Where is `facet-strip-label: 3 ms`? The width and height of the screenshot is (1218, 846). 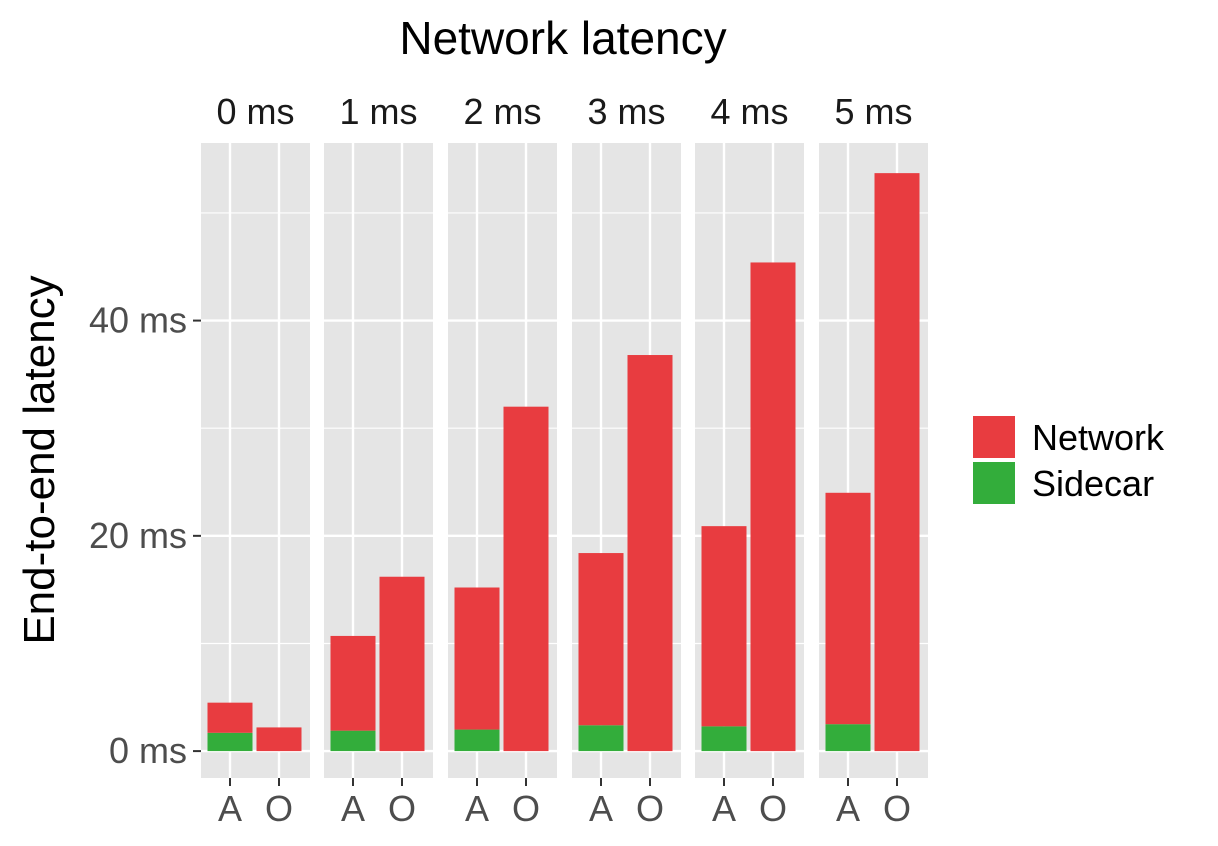 facet-strip-label: 3 ms is located at coordinates (626, 111).